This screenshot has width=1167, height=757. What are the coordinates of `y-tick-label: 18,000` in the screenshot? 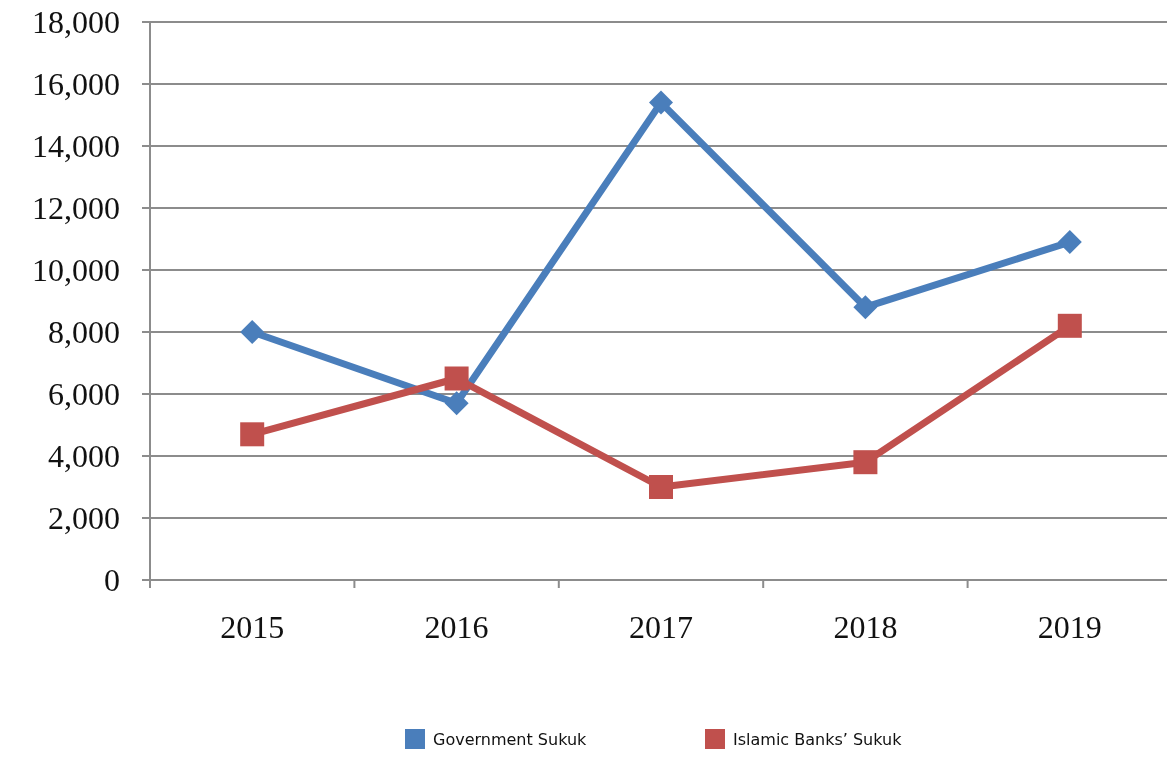 It's located at (76, 22).